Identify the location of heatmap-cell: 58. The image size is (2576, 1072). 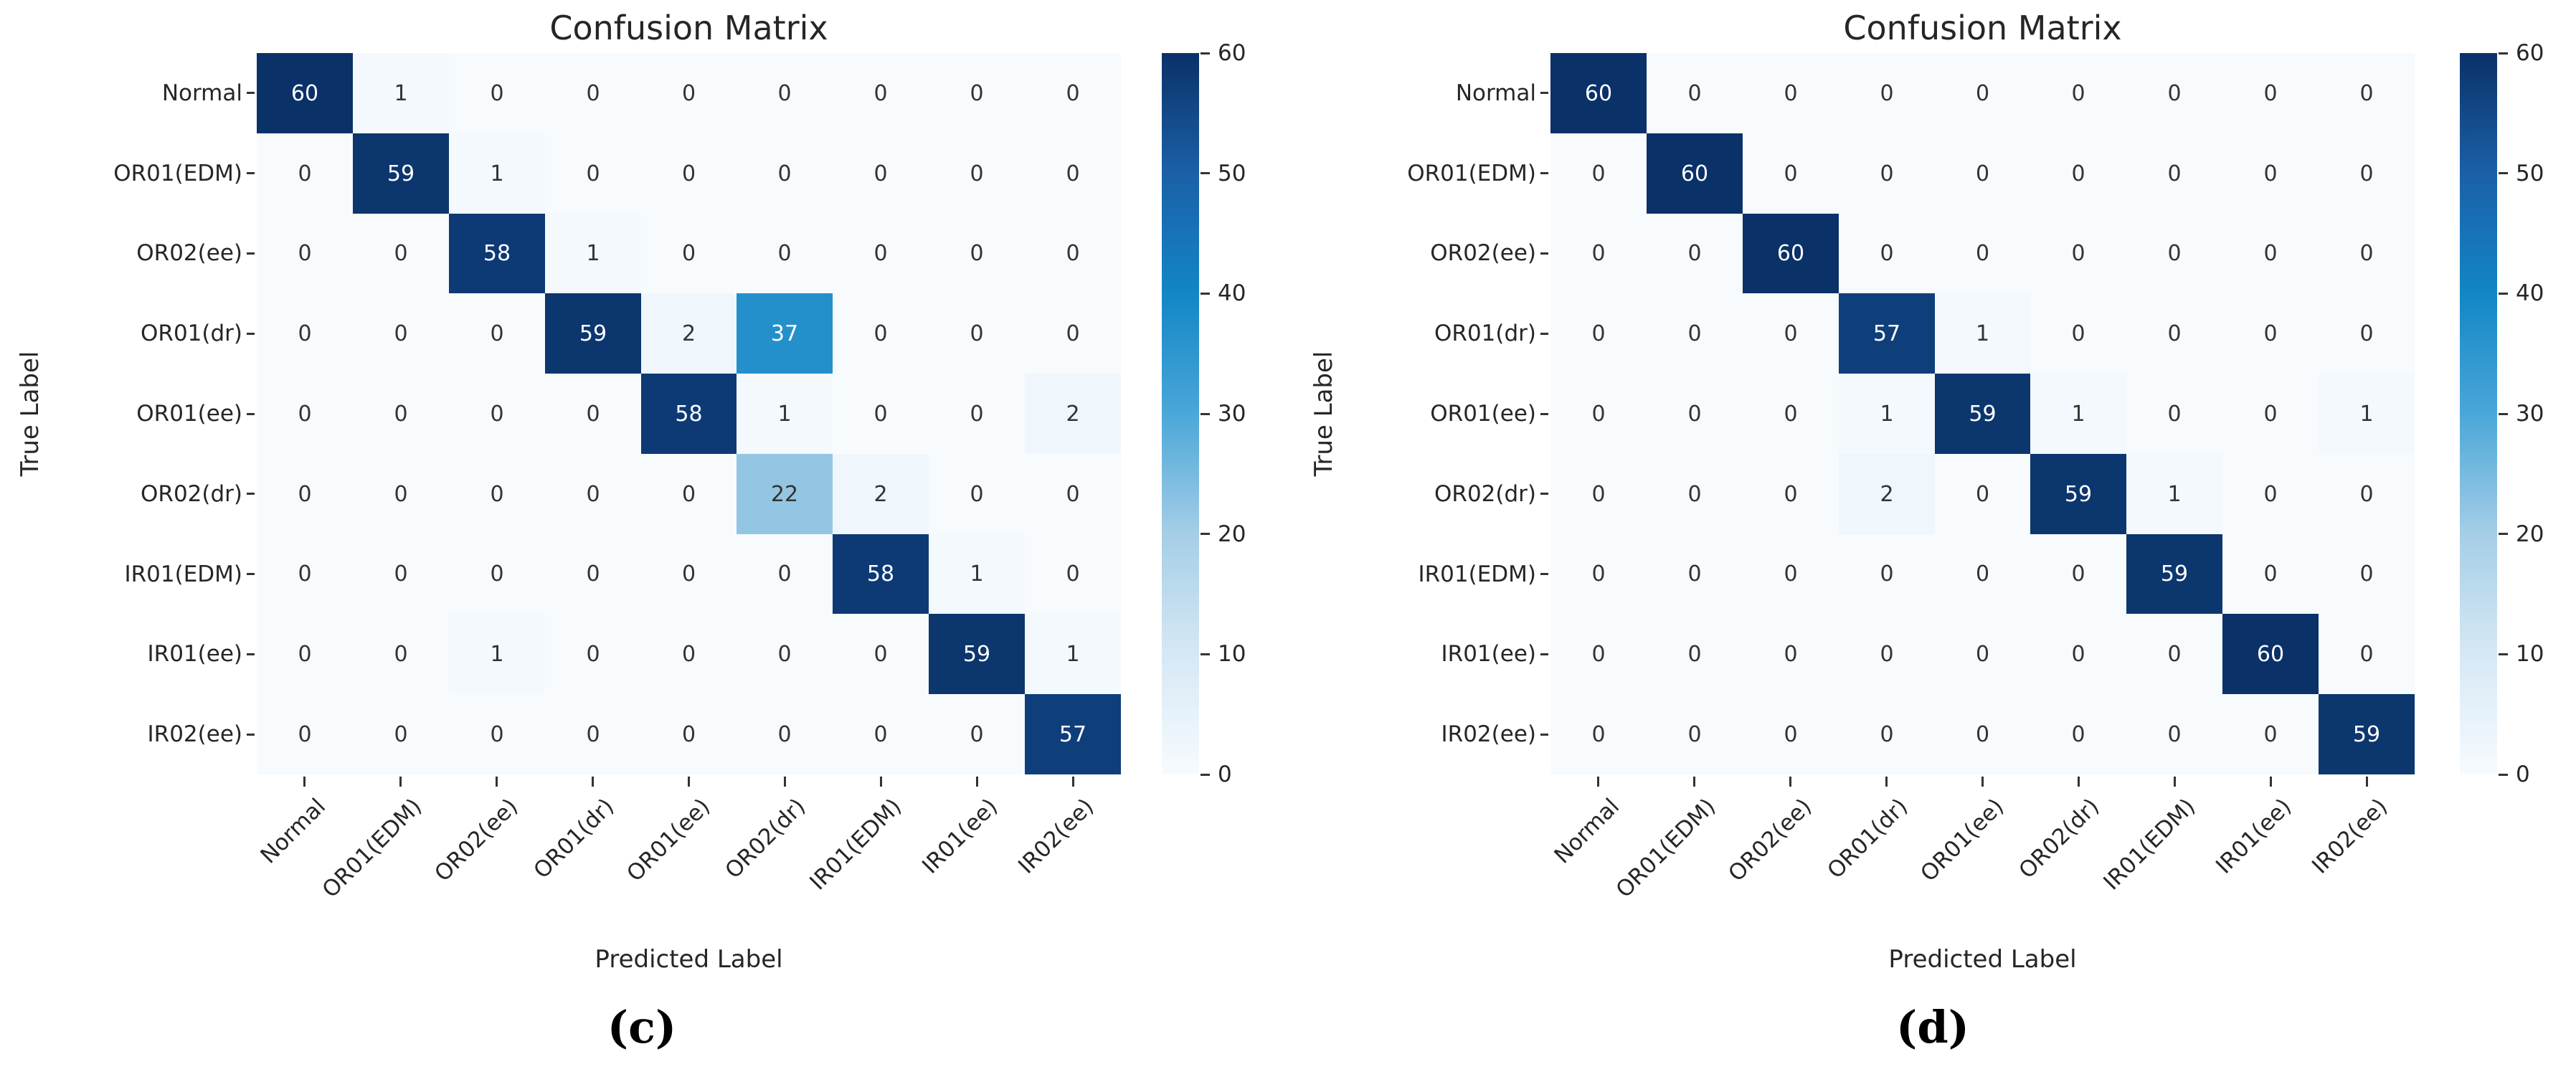
(881, 574).